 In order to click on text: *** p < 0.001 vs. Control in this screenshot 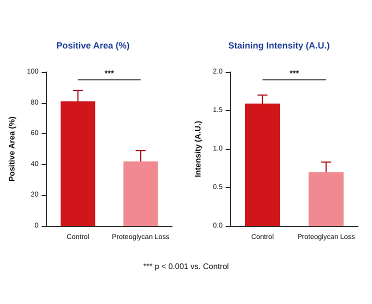, I will do `click(186, 266)`.